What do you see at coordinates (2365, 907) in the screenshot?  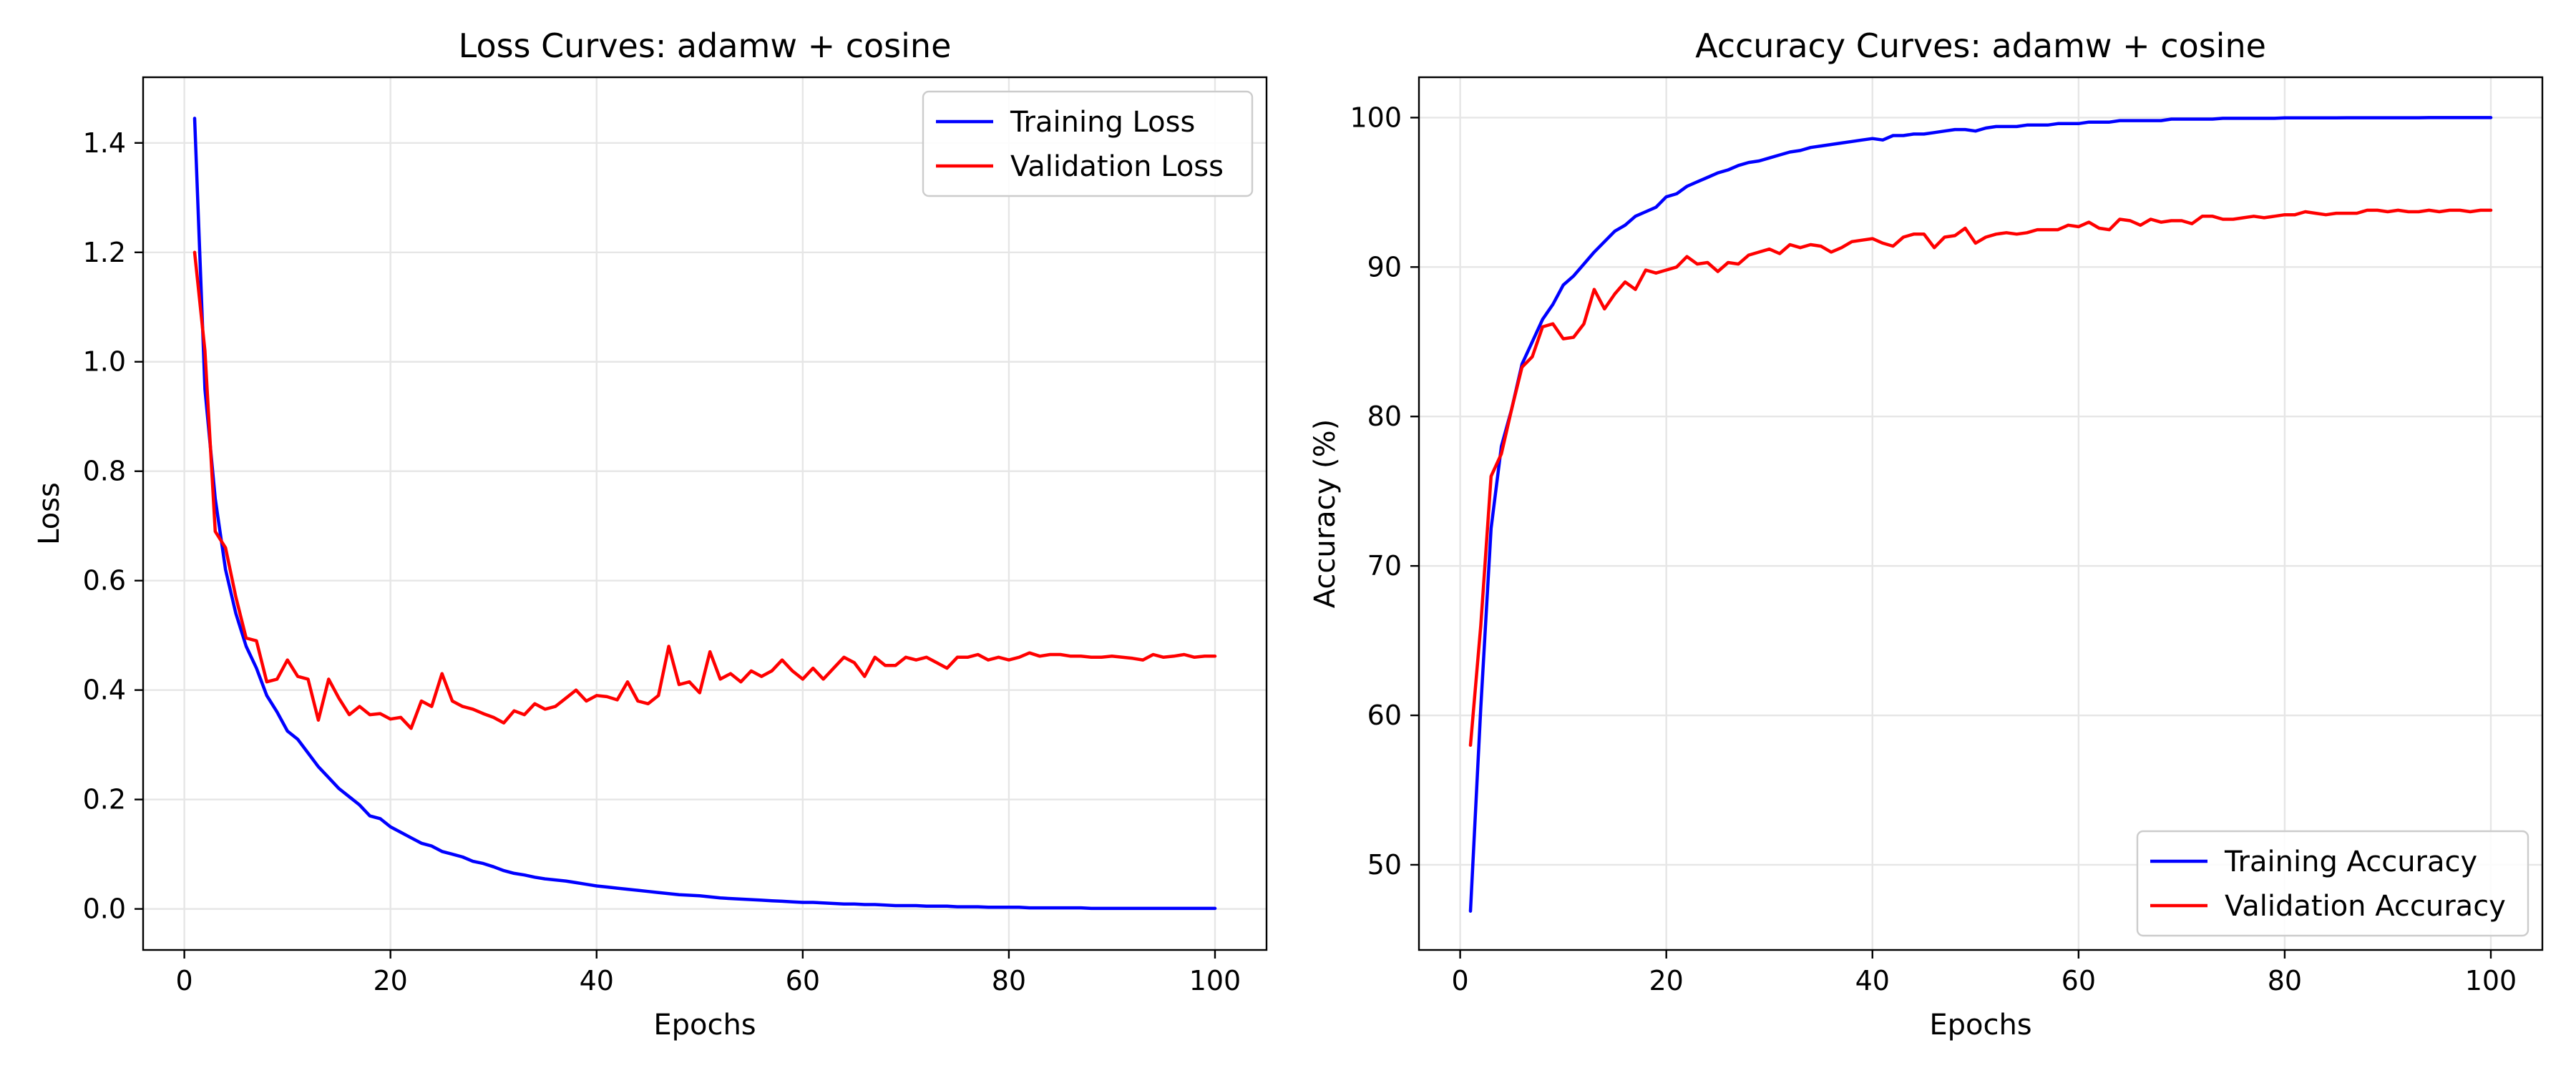 I see `accuracy-chart-legend-label: Validation Accuracy` at bounding box center [2365, 907].